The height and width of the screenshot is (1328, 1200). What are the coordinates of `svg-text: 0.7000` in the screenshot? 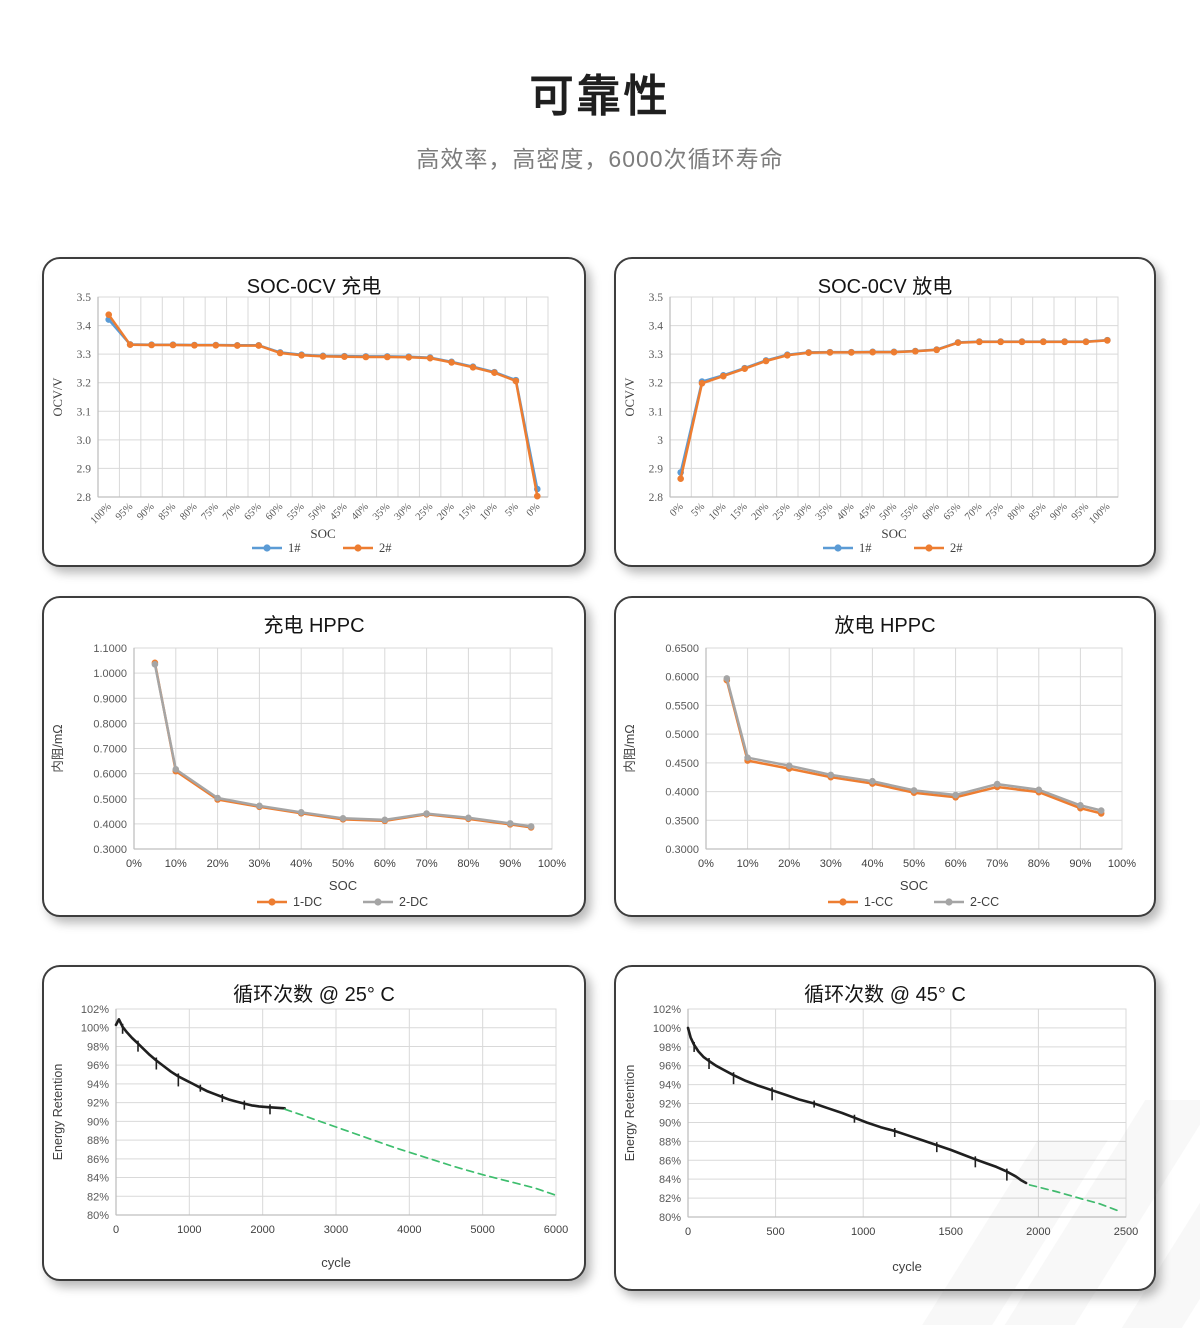 It's located at (110, 750).